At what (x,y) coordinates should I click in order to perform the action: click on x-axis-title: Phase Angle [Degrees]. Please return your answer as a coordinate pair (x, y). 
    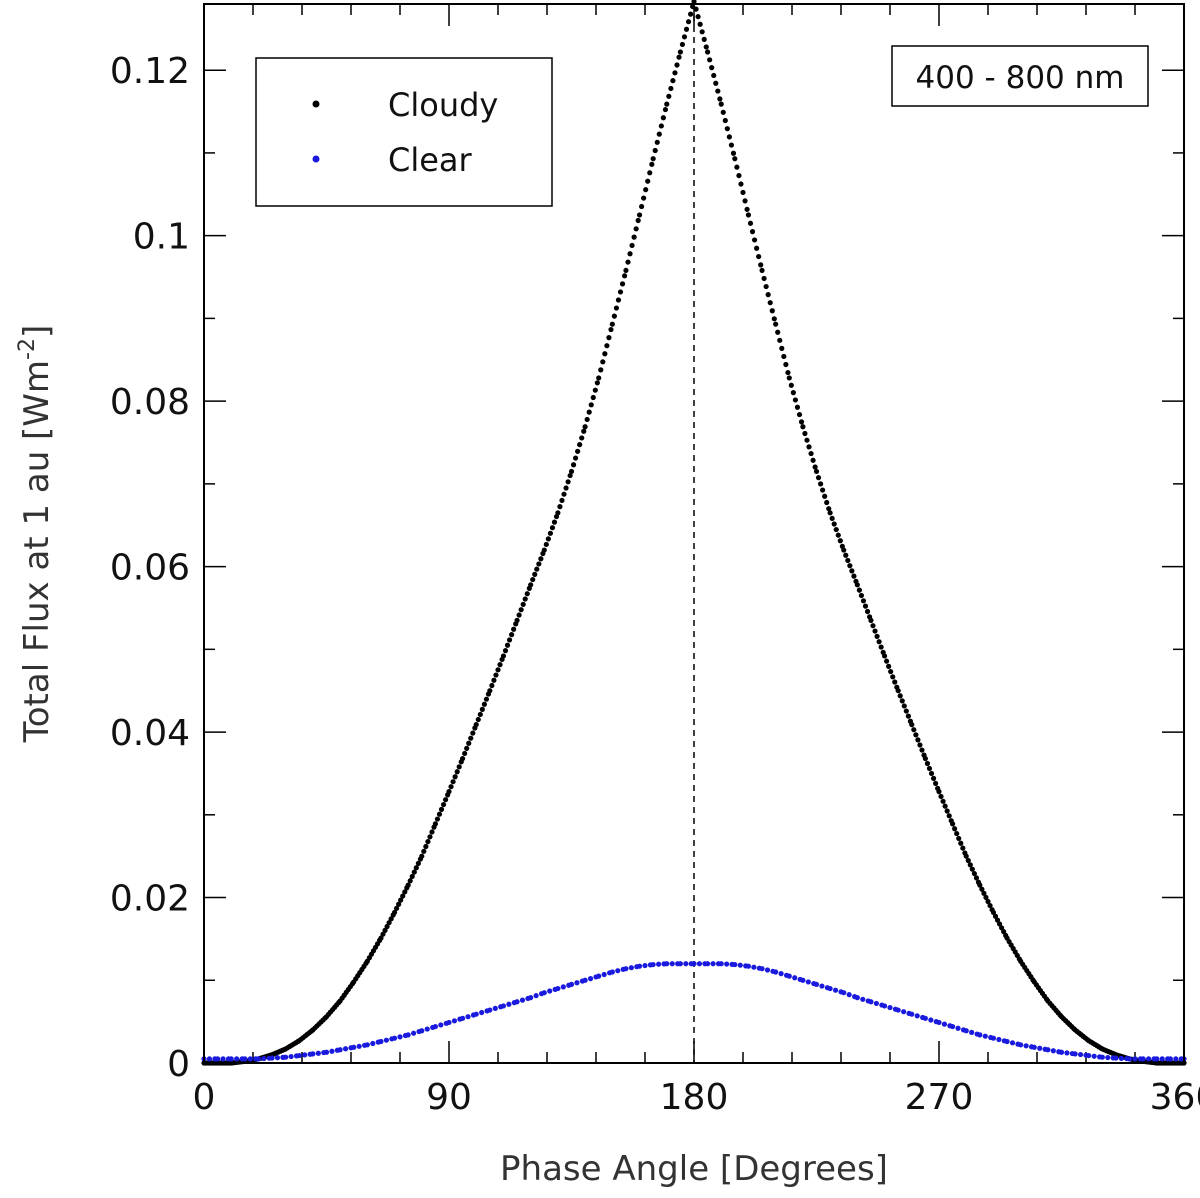
    Looking at the image, I should click on (694, 1169).